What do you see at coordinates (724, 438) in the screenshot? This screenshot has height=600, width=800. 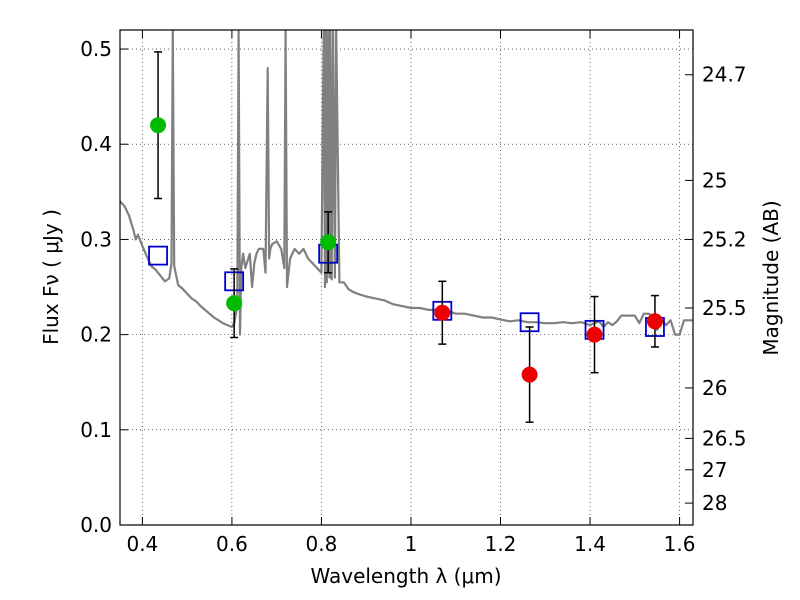 I see `right-tick-label: 26.5` at bounding box center [724, 438].